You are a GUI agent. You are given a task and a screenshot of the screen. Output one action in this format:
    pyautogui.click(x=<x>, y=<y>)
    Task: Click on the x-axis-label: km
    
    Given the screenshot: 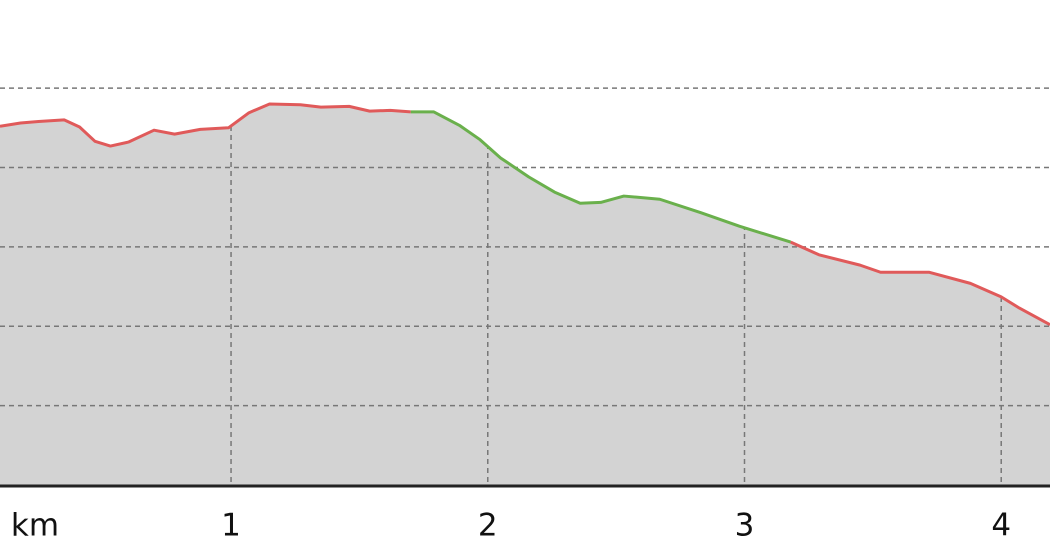 What is the action you would take?
    pyautogui.click(x=35, y=526)
    